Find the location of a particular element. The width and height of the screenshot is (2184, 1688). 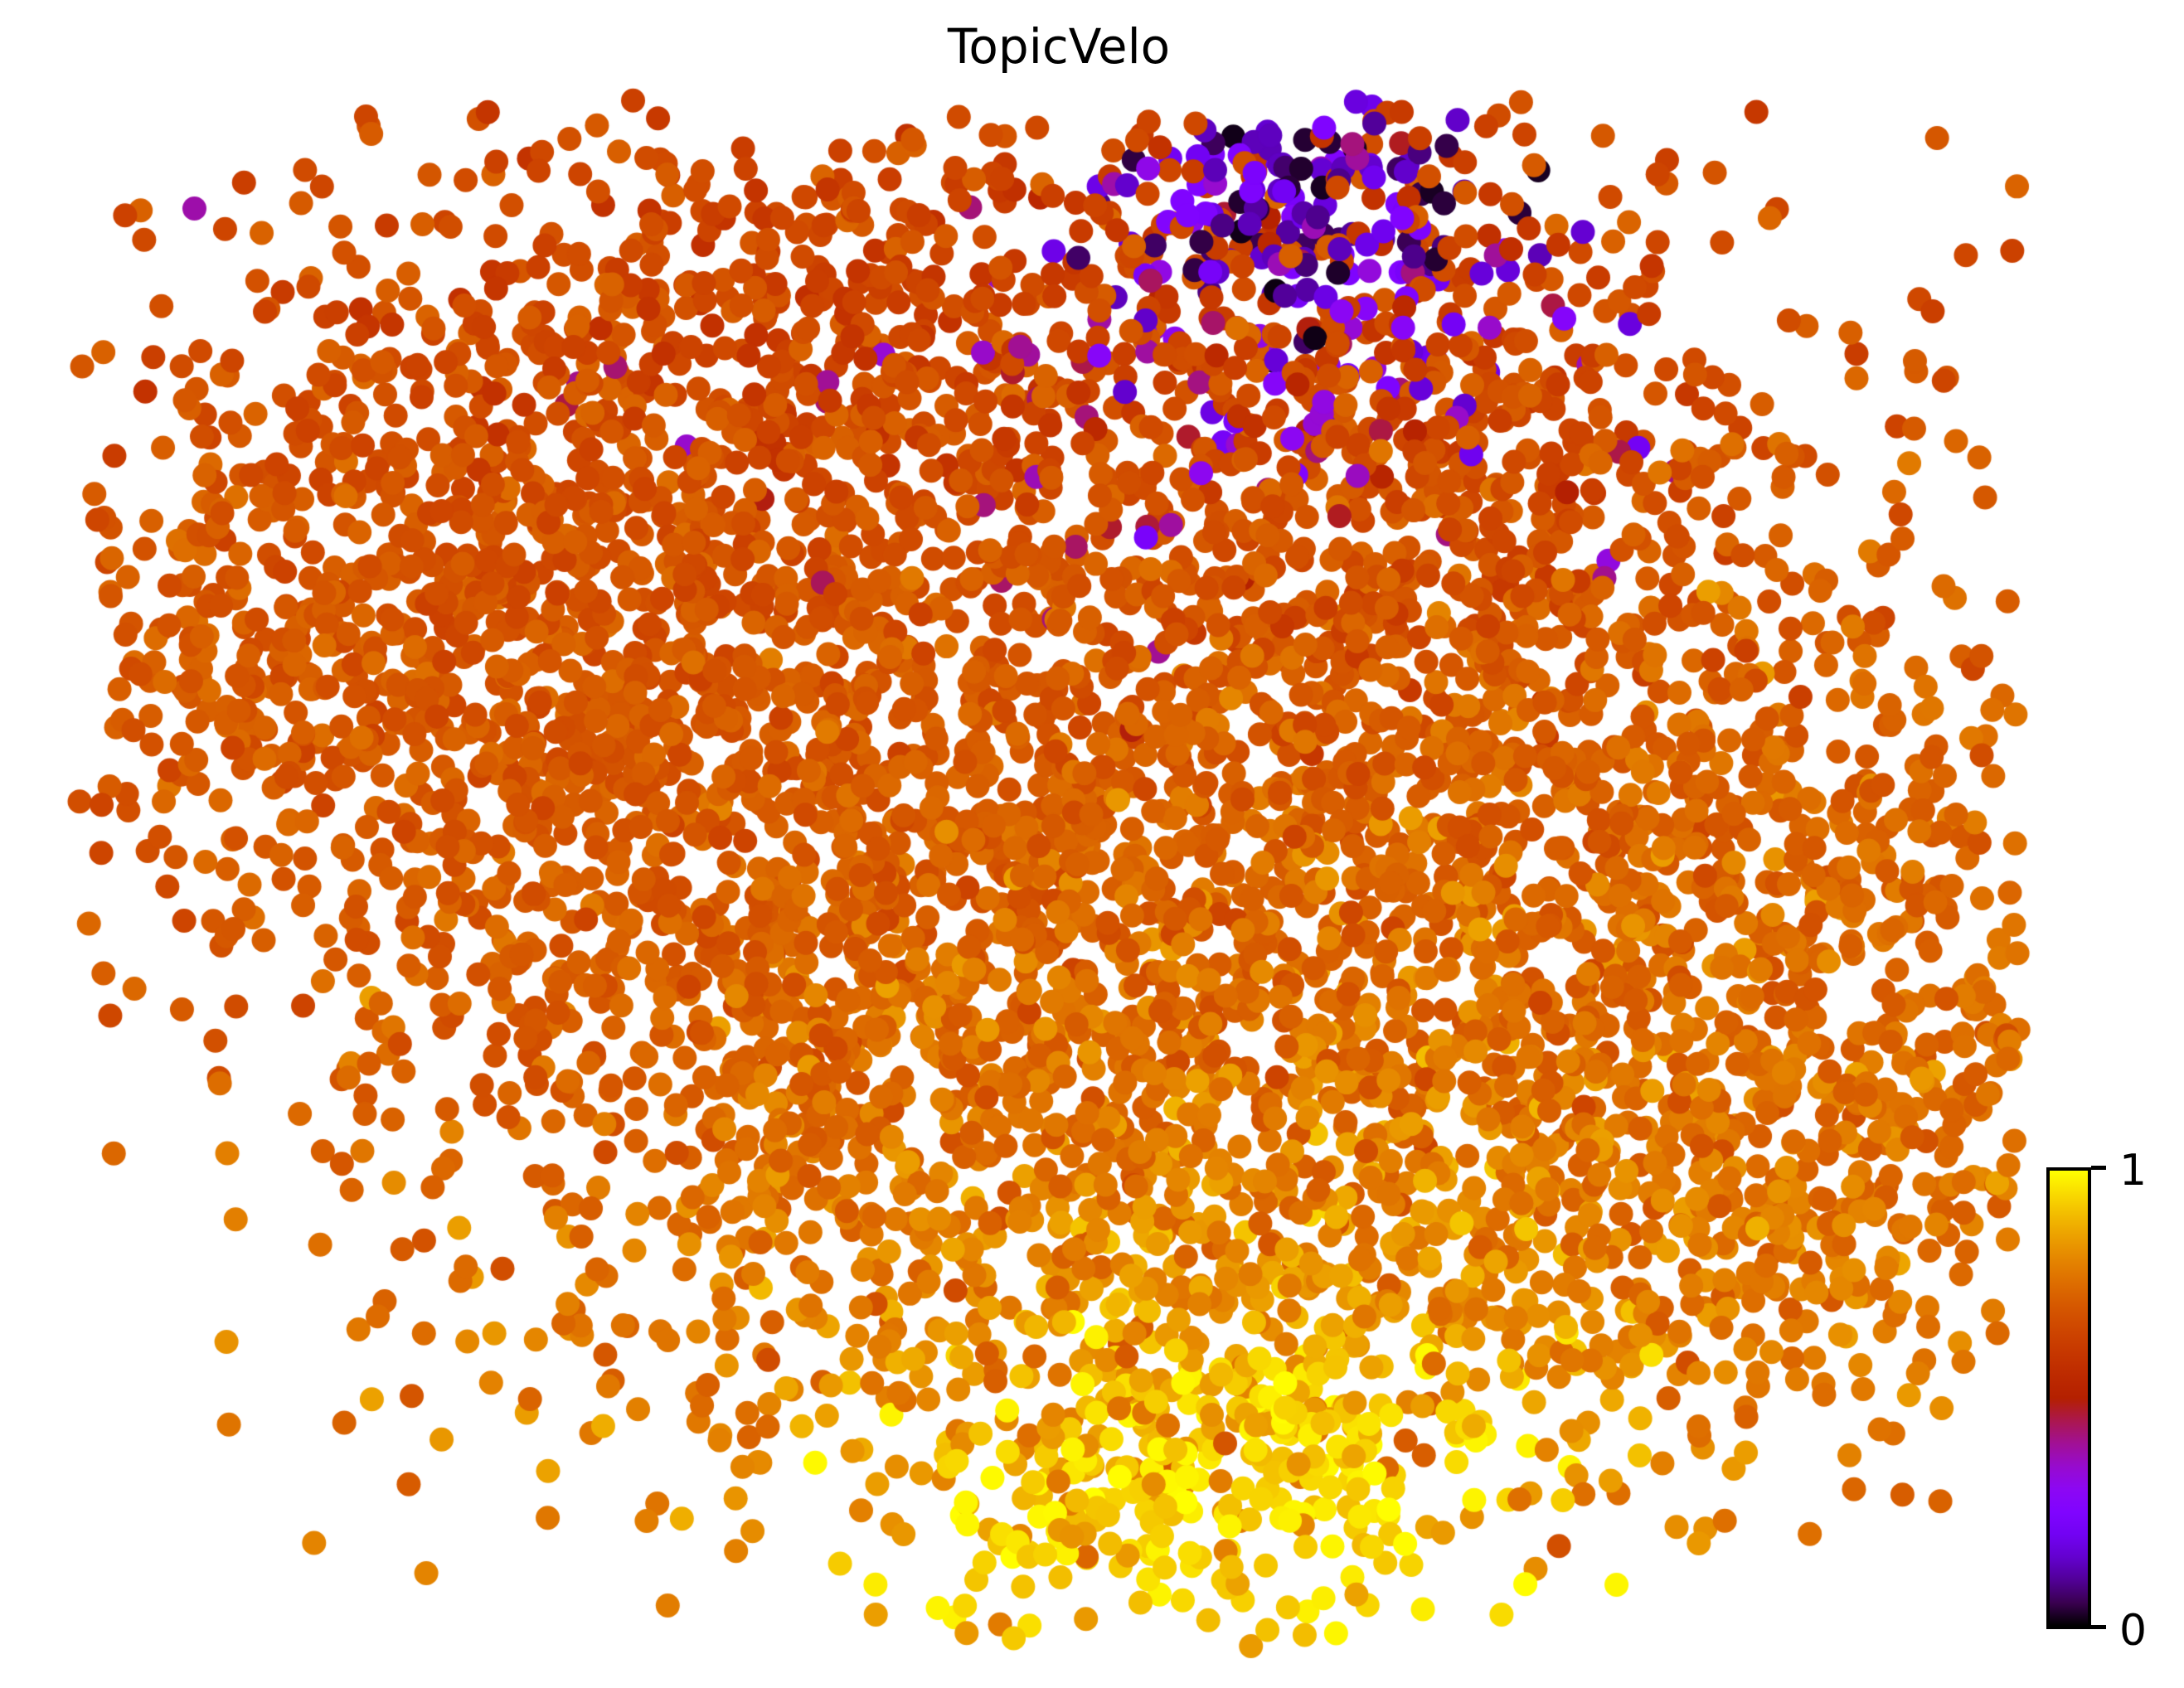

colorbar-min-label: 0 is located at coordinates (2133, 1631).